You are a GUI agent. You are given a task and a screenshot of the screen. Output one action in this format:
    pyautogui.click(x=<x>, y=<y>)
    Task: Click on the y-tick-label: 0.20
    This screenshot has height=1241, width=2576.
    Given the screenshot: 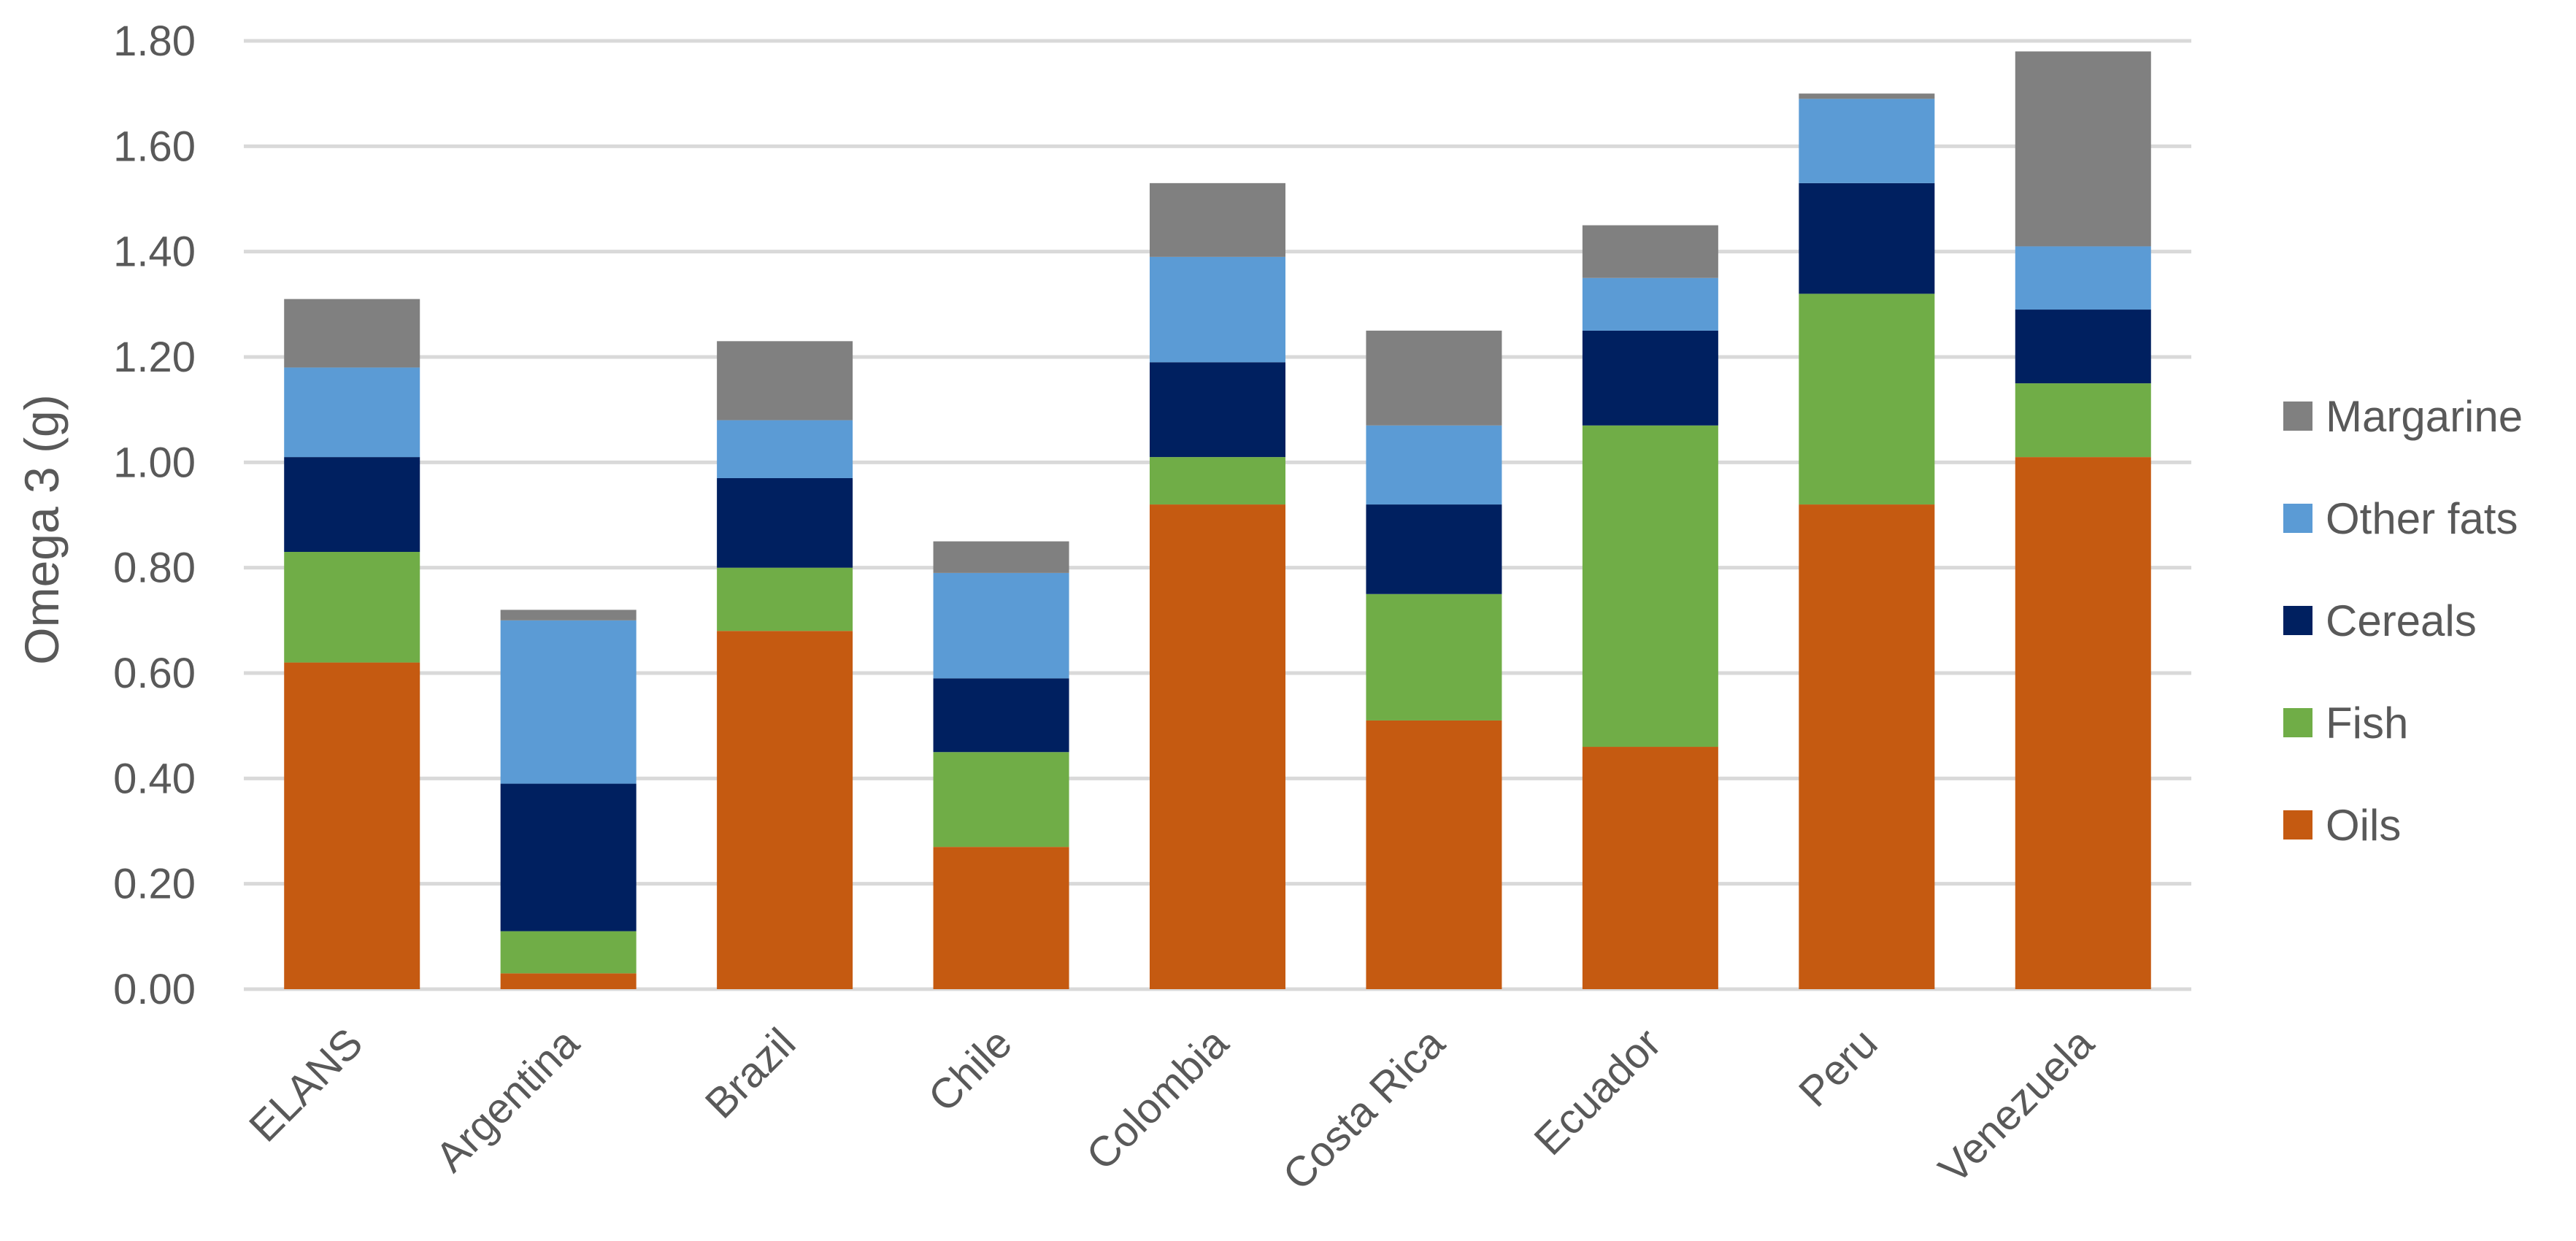 What is the action you would take?
    pyautogui.click(x=154, y=884)
    